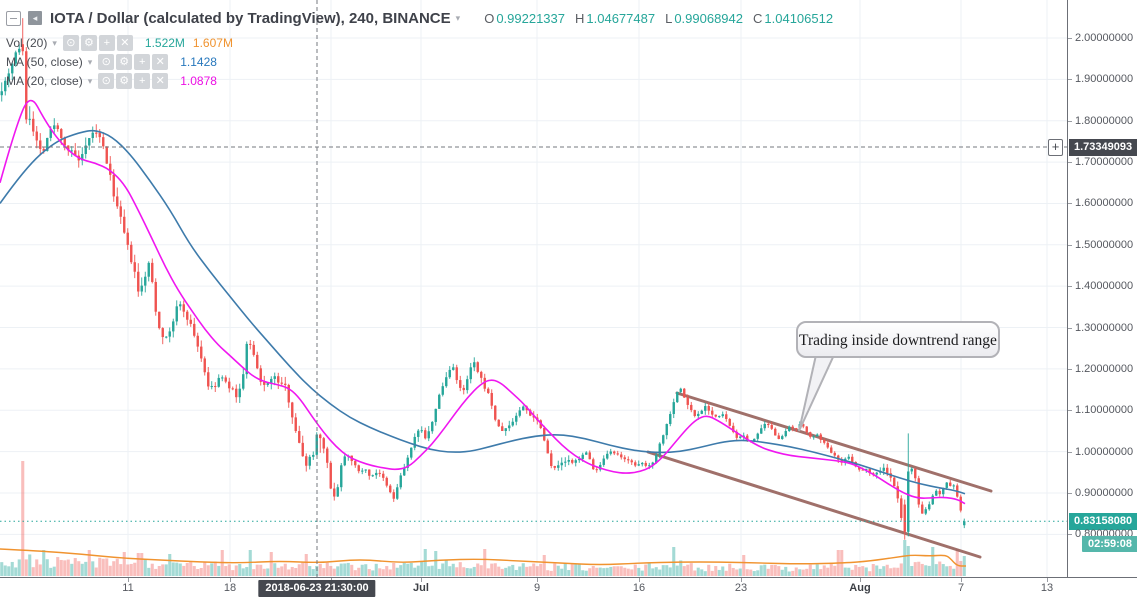 This screenshot has width=1137, height=599. Describe the element at coordinates (1104, 492) in the screenshot. I see `price-axis-label: 0.90000000` at that location.